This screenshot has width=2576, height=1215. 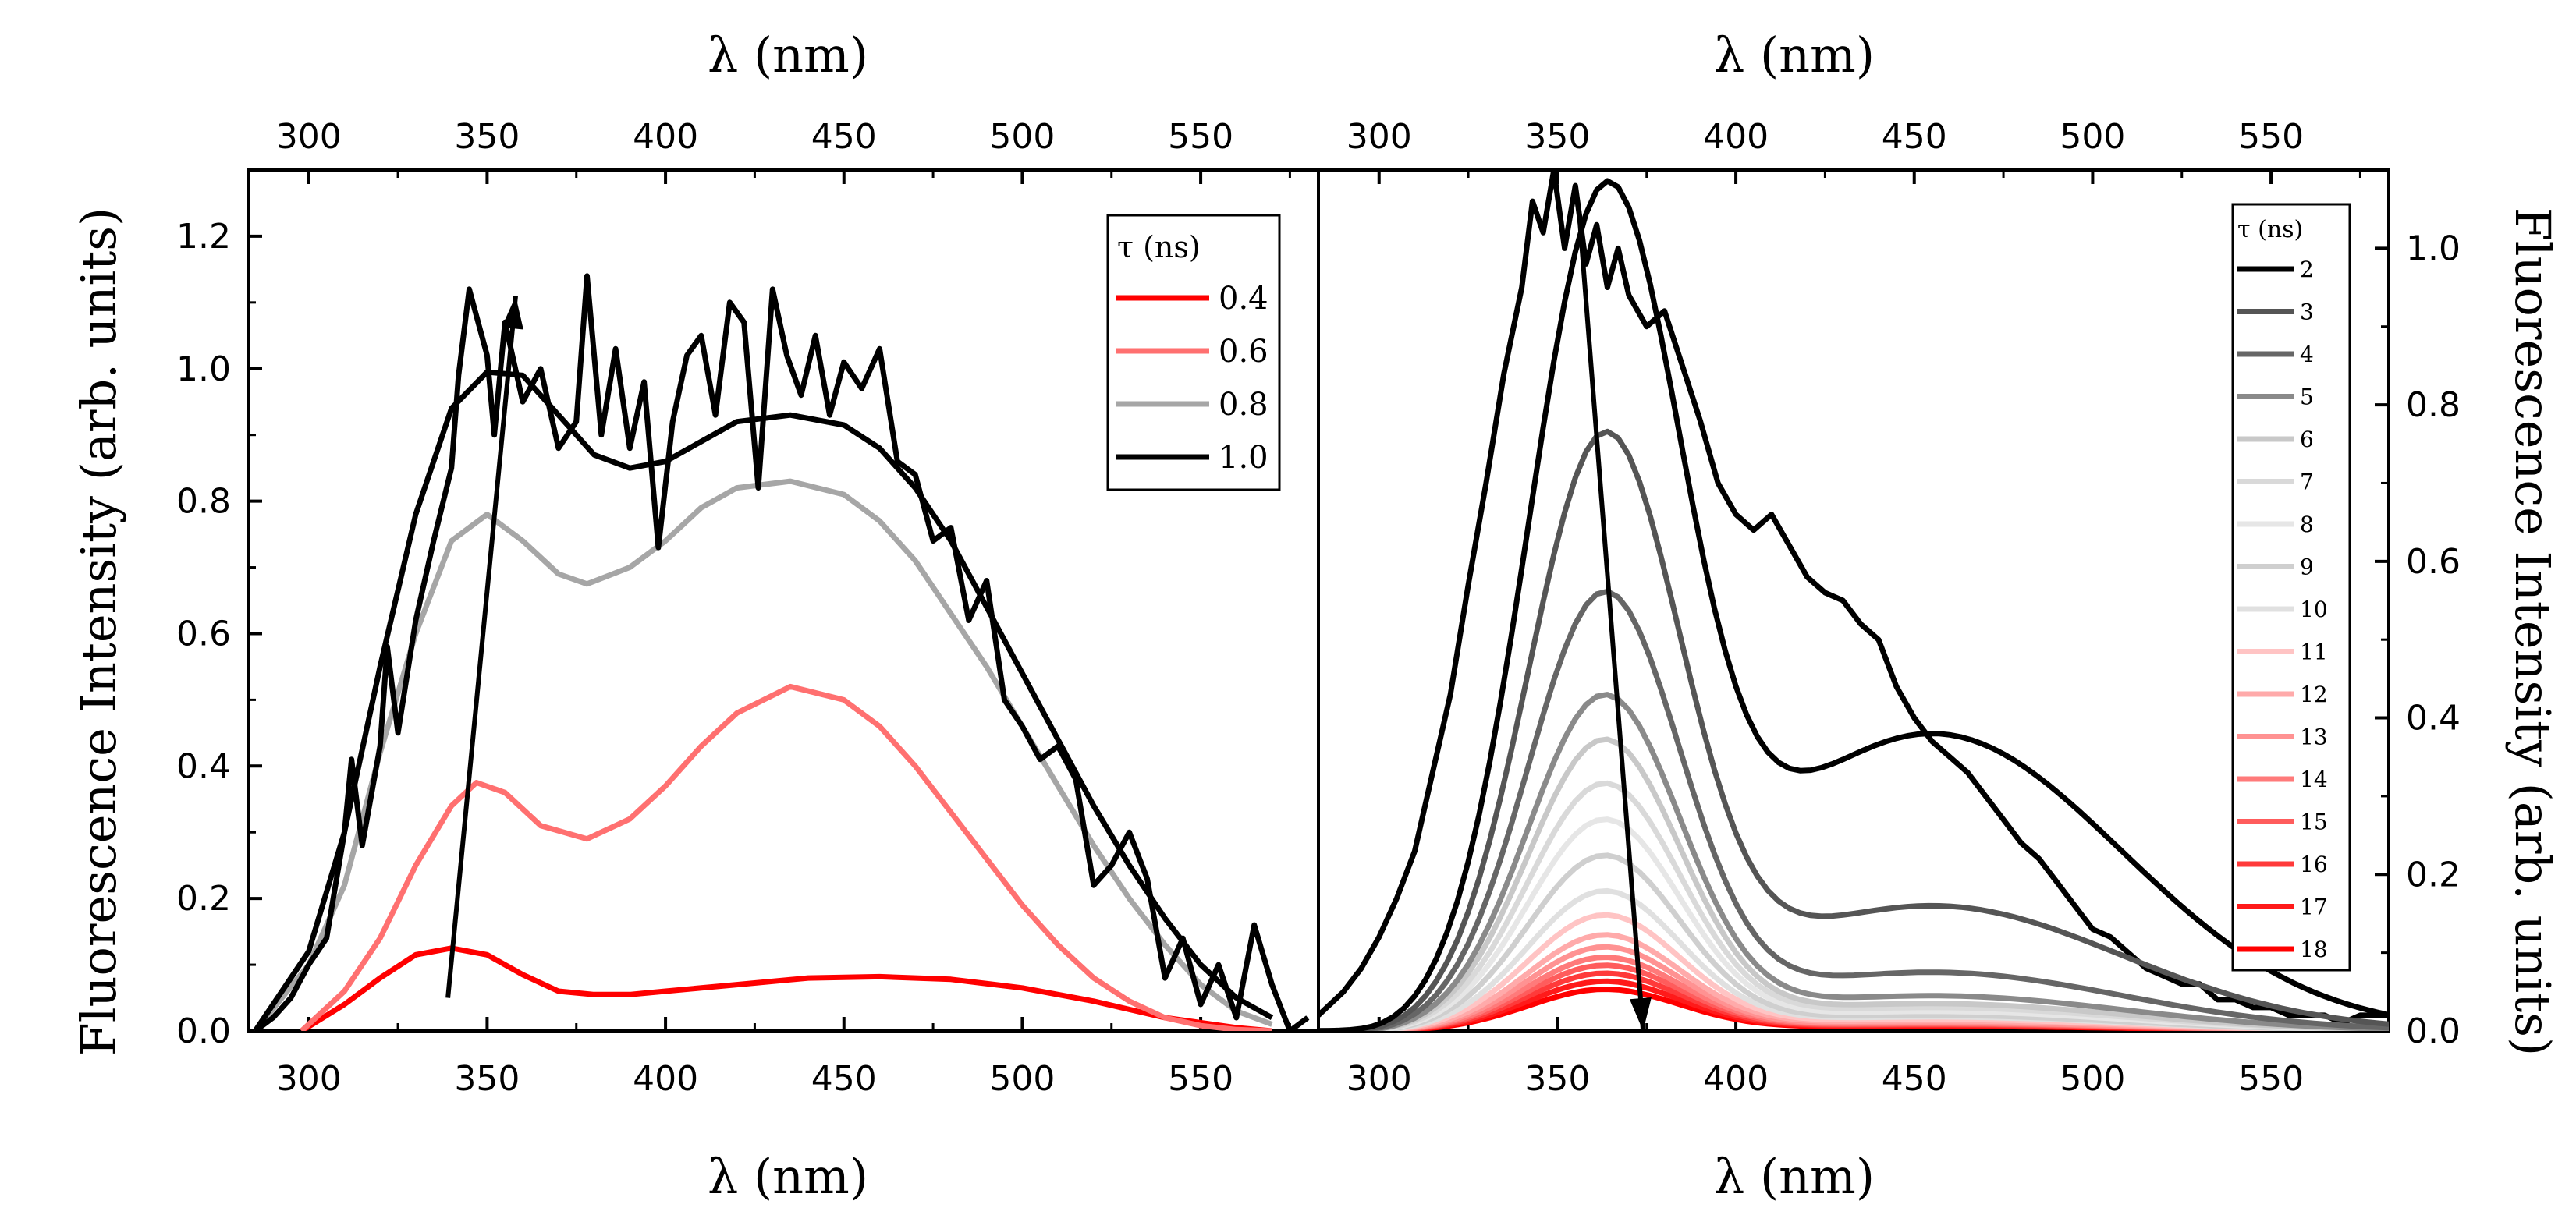 What do you see at coordinates (2307, 482) in the screenshot?
I see `right-legend-label-7: 7` at bounding box center [2307, 482].